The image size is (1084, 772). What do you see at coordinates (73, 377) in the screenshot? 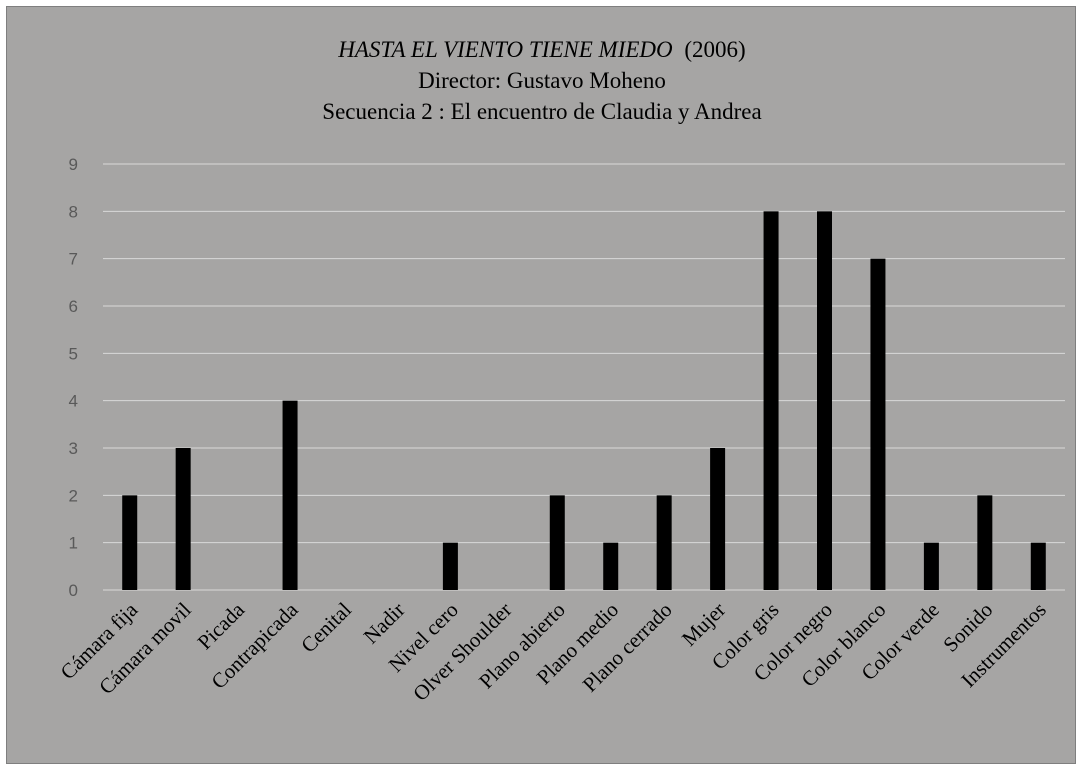
I see `y-axis-ticks: 0 1 2 3 4 5 6 7 8 9` at bounding box center [73, 377].